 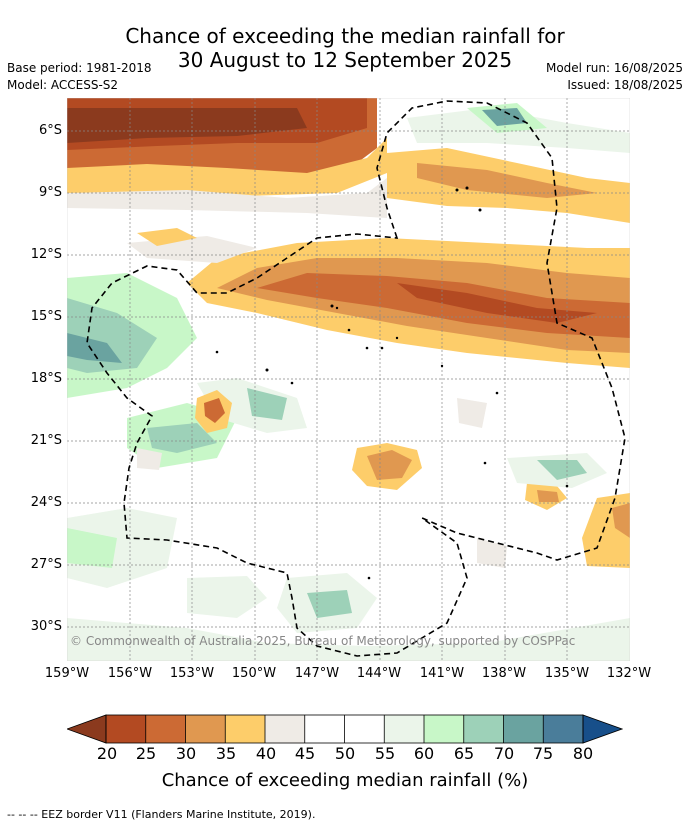 I want to click on colorbar-high-arrow, so click(x=602, y=729).